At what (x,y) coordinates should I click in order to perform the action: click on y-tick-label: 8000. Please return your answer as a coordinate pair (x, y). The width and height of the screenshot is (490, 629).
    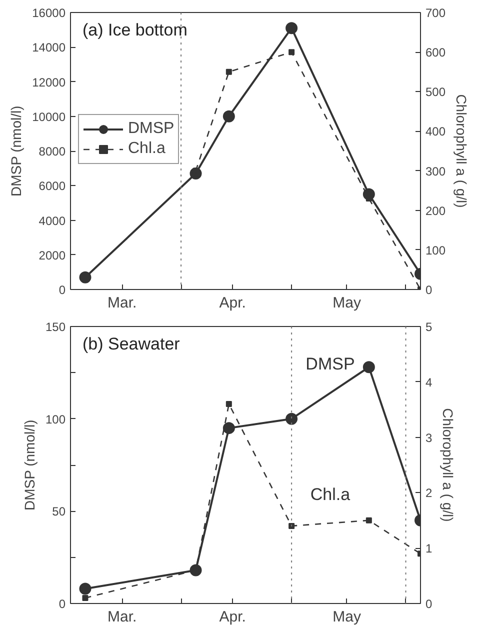
    Looking at the image, I should click on (52, 151).